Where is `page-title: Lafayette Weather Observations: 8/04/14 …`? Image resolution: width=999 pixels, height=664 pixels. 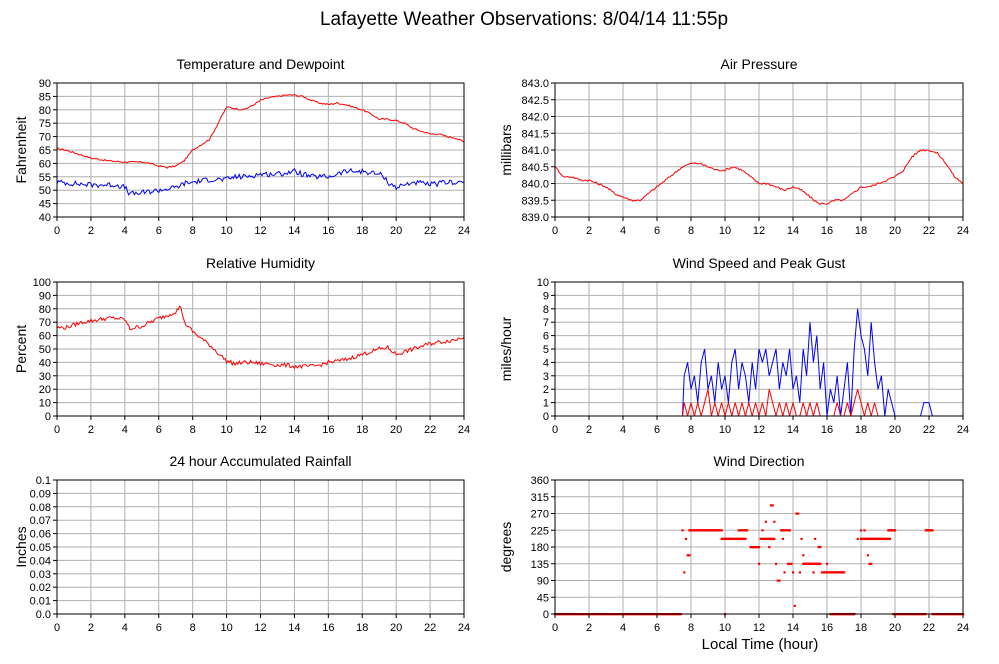 page-title: Lafayette Weather Observations: 8/04/14 … is located at coordinates (524, 19).